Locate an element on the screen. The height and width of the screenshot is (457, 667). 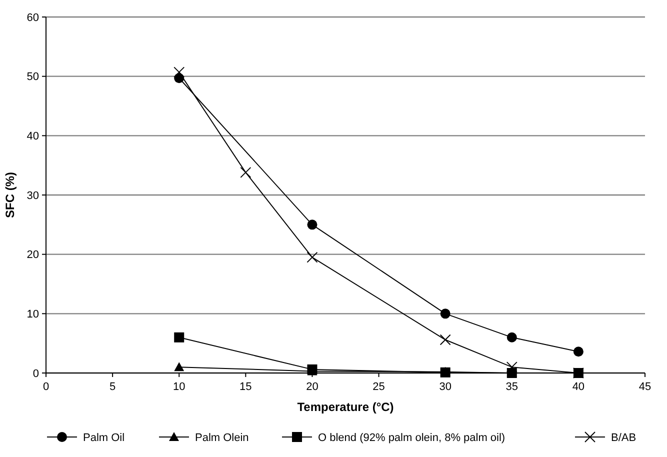
x-axis-title: Temperature (°C) is located at coordinates (345, 407).